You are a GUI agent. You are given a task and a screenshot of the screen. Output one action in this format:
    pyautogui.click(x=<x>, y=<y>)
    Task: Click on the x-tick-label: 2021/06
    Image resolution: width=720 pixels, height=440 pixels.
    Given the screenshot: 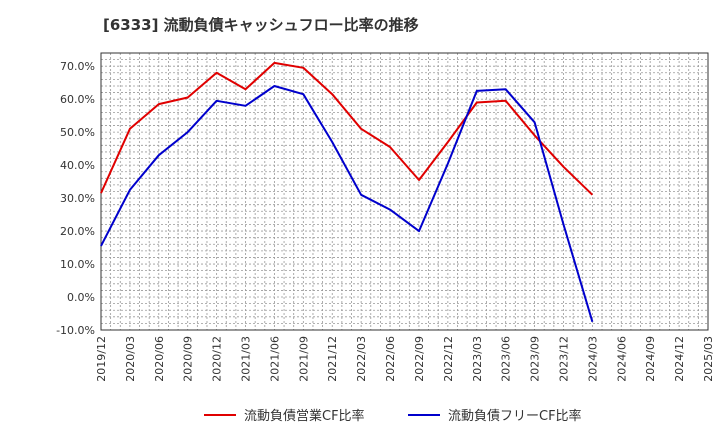 What is the action you would take?
    pyautogui.click(x=274, y=359)
    